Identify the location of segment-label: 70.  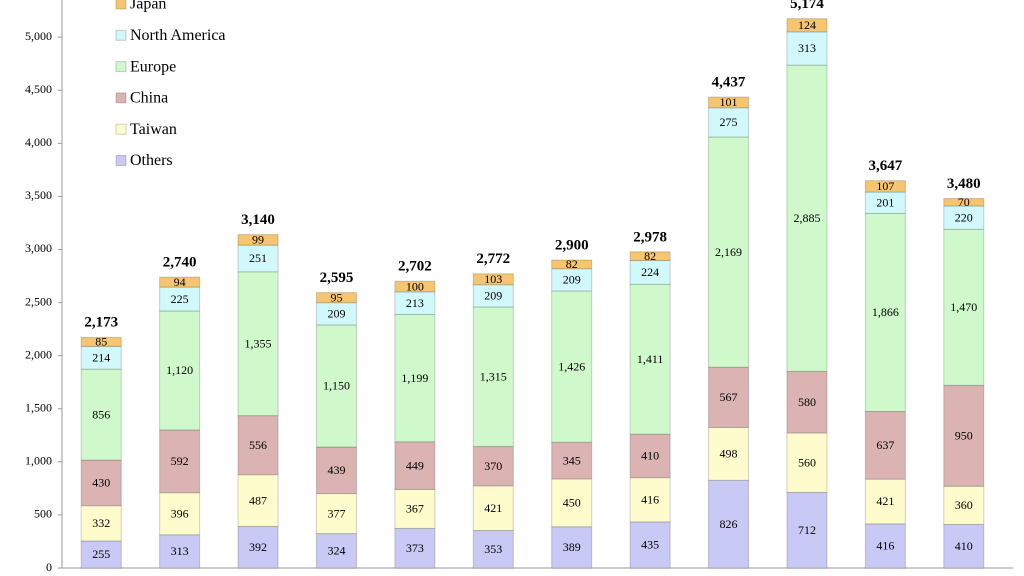
(964, 202).